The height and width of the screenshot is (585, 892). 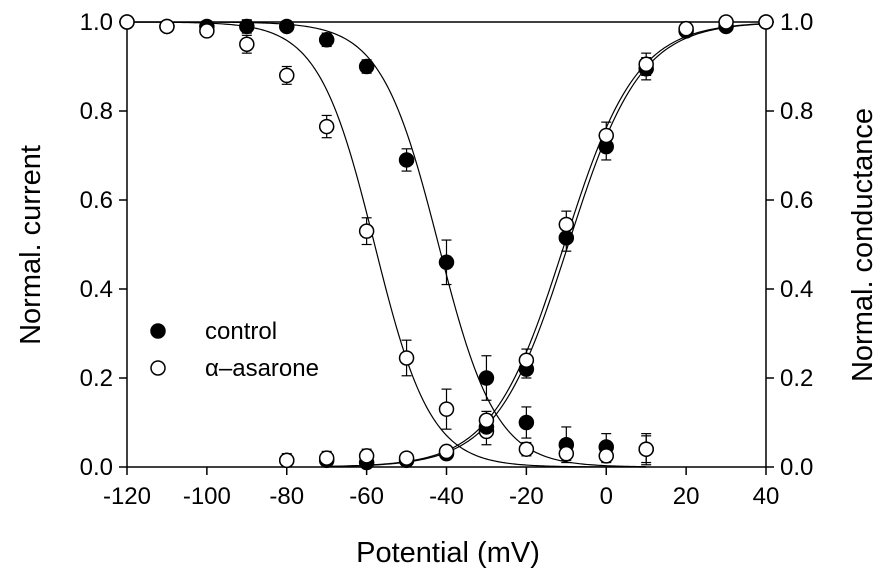 I want to click on y-tick-label-left: 1.0, so click(x=96, y=22).